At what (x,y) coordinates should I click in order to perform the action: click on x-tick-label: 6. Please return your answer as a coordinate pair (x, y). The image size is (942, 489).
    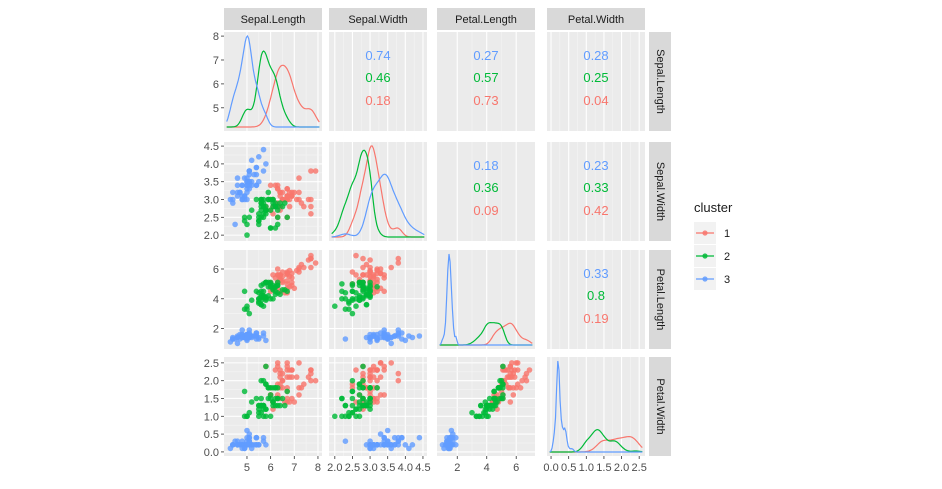
    Looking at the image, I should click on (271, 468).